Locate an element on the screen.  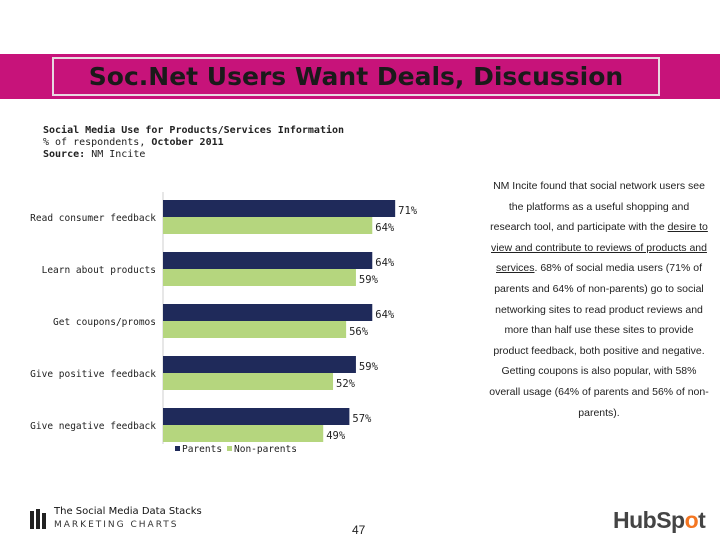
category-label: Give positive feedback is located at coordinates (93, 374).